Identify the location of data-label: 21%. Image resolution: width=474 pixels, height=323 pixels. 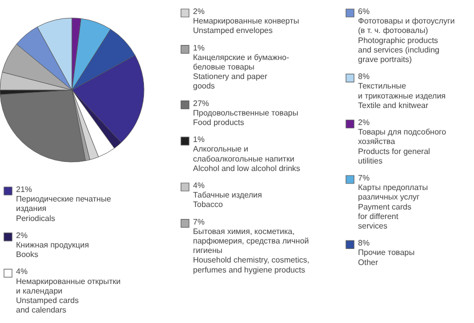
(24, 189).